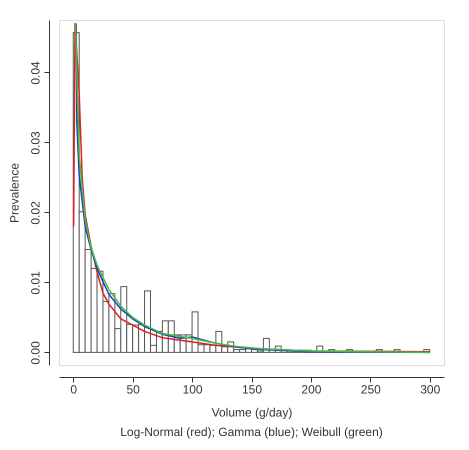 The width and height of the screenshot is (469, 450). I want to click on x-tick-label: 0, so click(74, 389).